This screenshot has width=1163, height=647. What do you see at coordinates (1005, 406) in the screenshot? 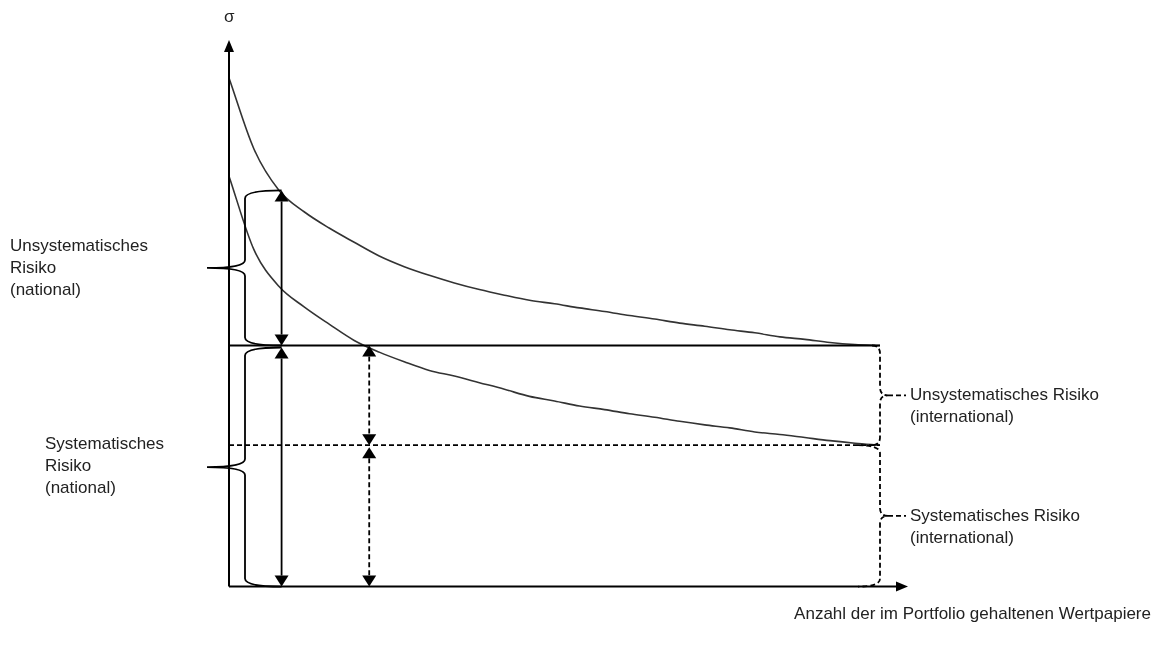
I see `text: Unsystematisches Risiko (international)` at bounding box center [1005, 406].